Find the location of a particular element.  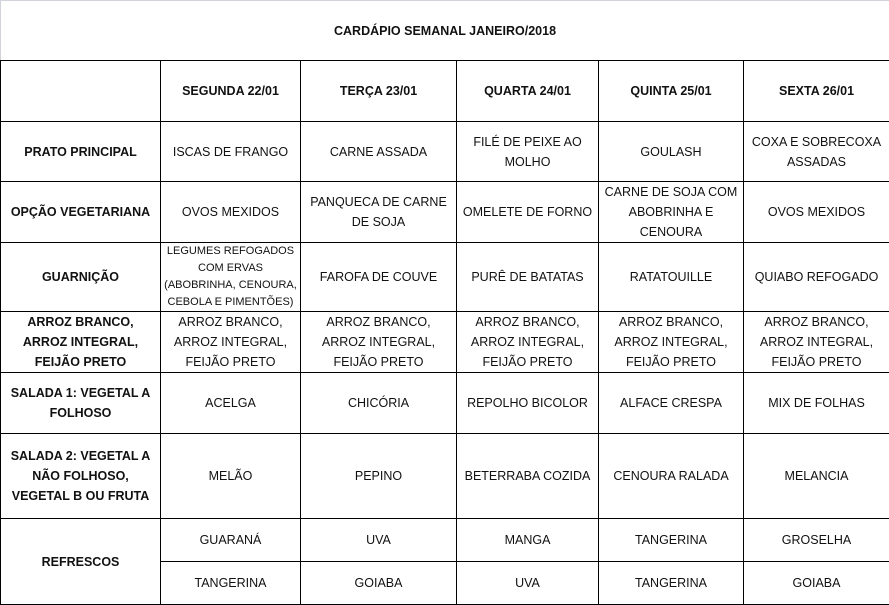

drink-cell: MANGA is located at coordinates (528, 540).